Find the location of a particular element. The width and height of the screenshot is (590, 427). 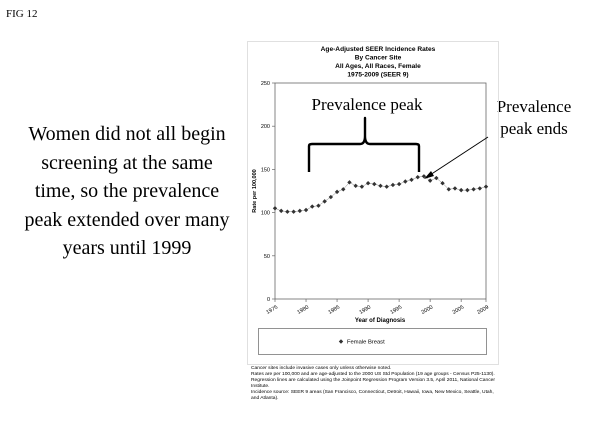

prevalence-peak-ends-annotation: Prevalence peak ends is located at coordinates (534, 117).